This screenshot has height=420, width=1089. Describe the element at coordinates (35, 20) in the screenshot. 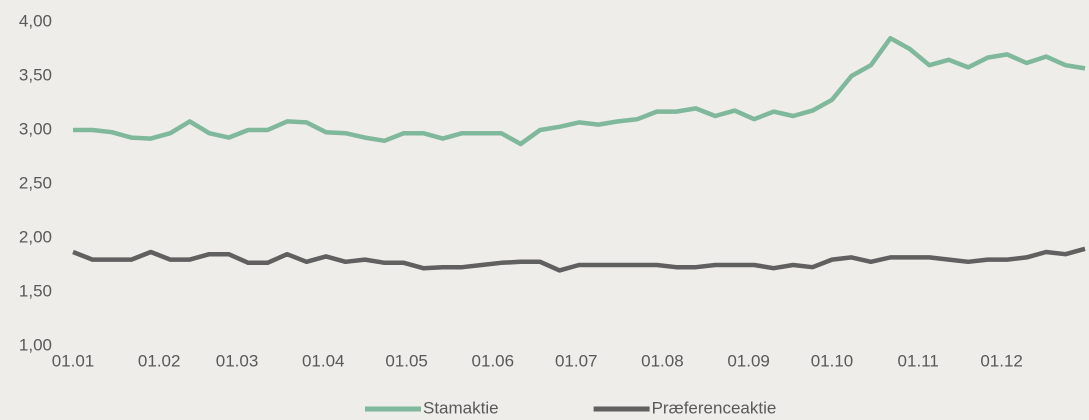

I see `y-tick-label: 4,00` at that location.